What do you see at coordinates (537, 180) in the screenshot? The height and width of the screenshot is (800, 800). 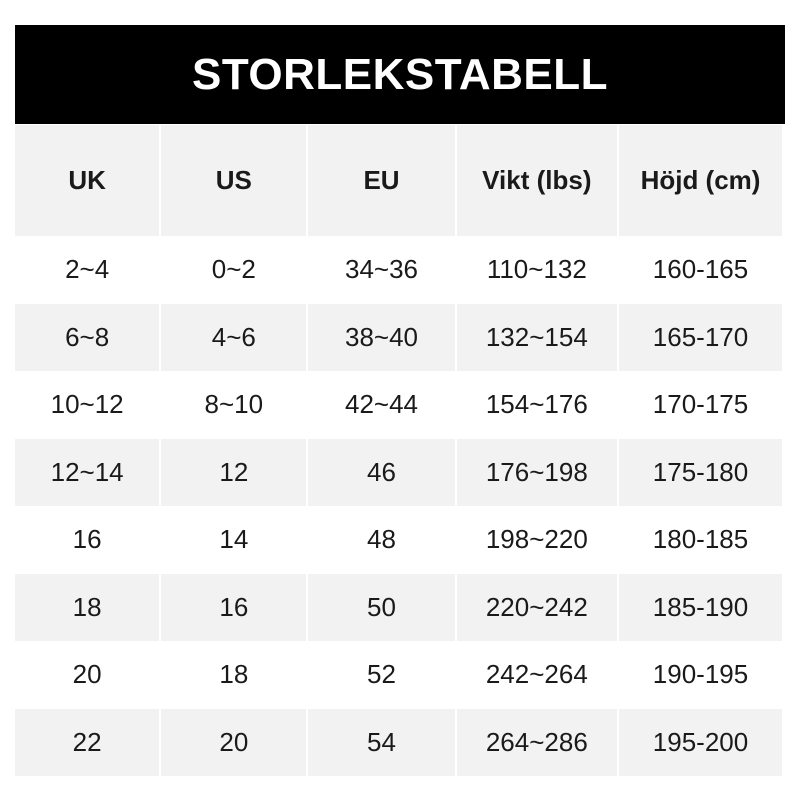 I see `column-header: Vikt (lbs)` at bounding box center [537, 180].